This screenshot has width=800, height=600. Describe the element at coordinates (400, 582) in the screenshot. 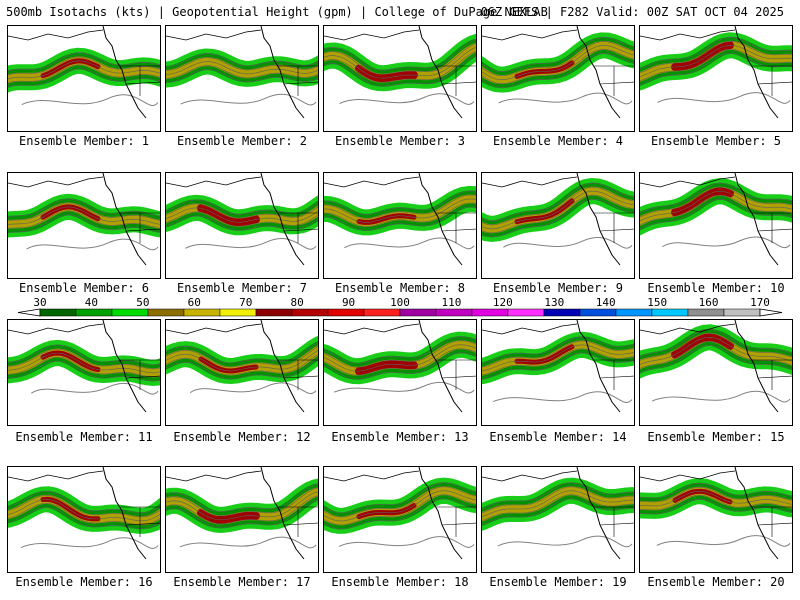

I see `ensemble-member-label: Ensemble Member: 18` at that location.